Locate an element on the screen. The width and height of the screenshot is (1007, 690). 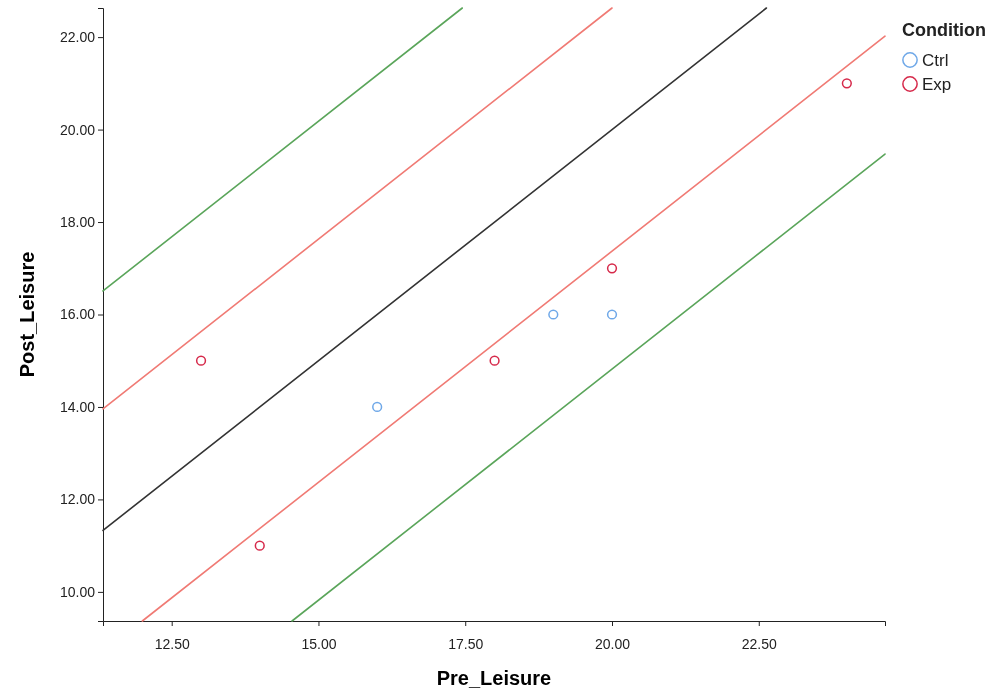
x-tick-label: 12.50 is located at coordinates (172, 643).